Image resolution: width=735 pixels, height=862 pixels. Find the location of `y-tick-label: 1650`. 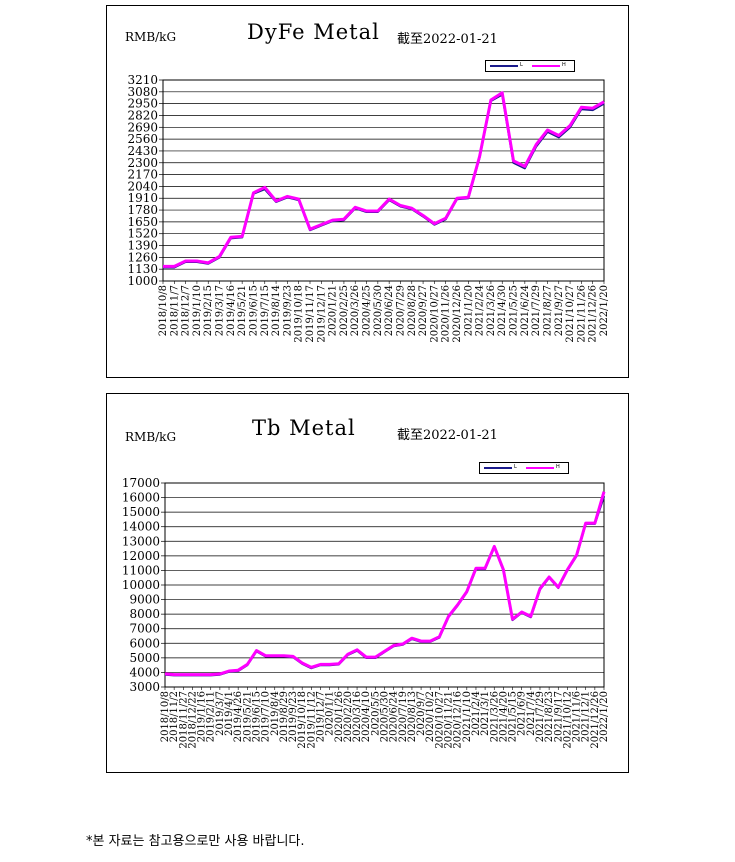

y-tick-label: 1650 is located at coordinates (142, 222).